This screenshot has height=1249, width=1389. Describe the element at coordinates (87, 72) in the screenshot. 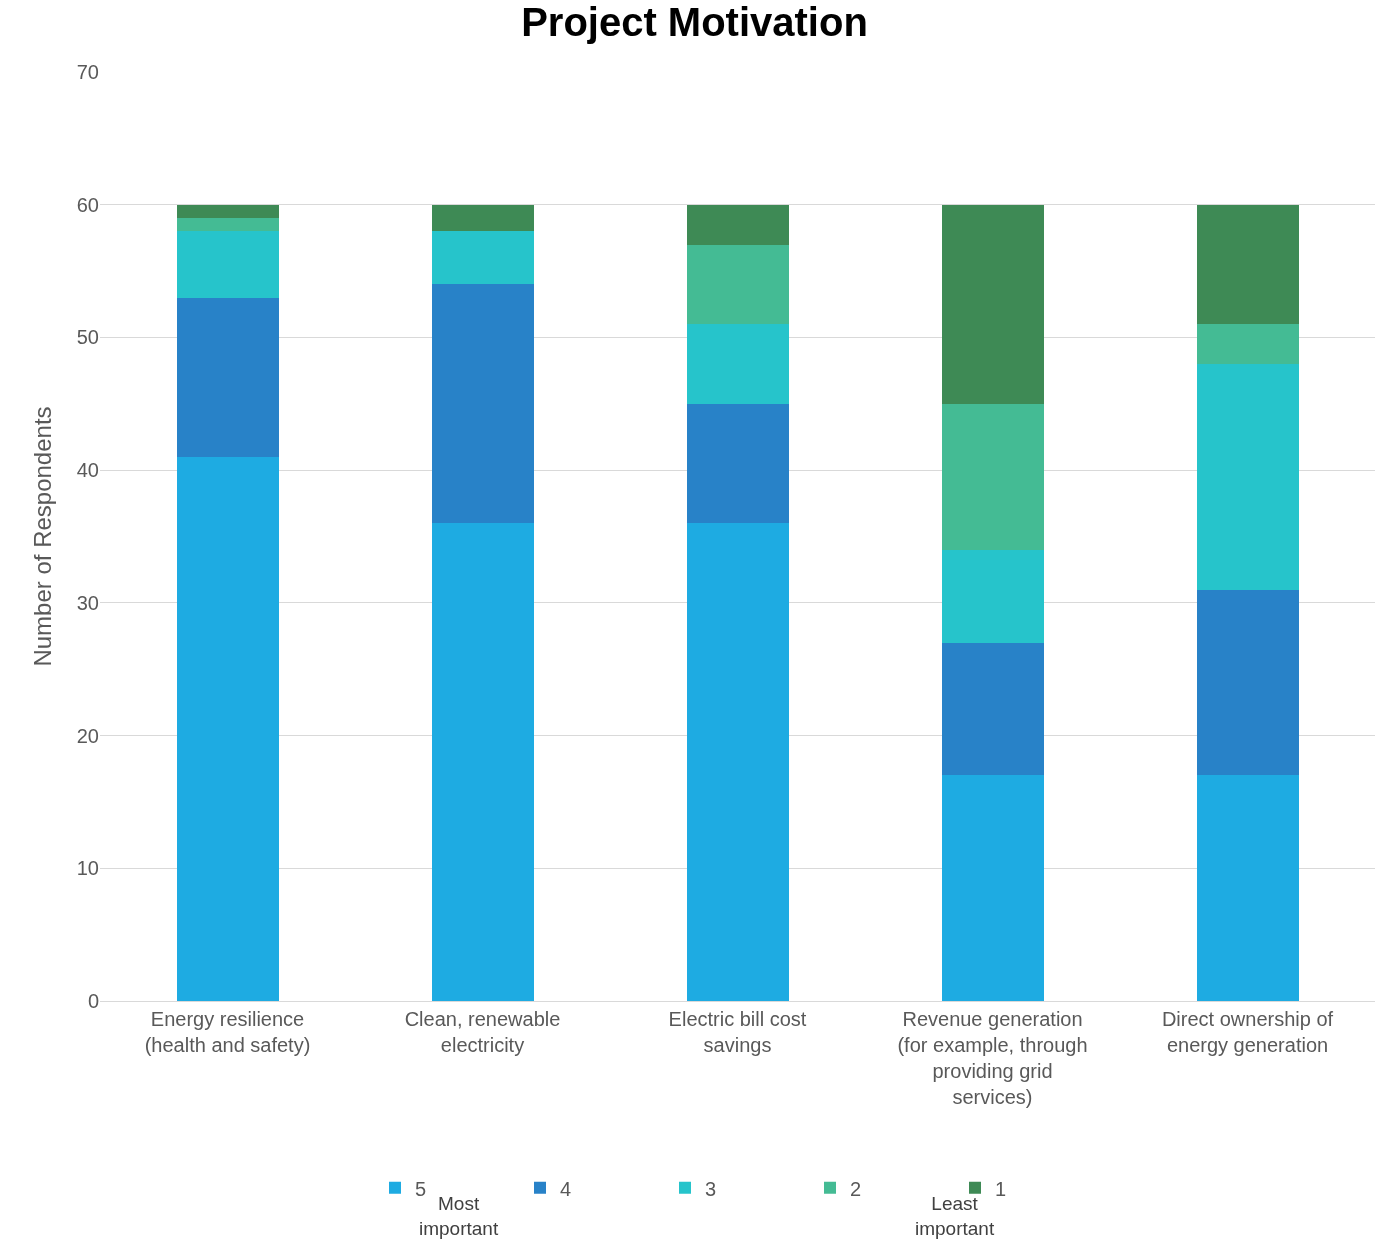

I see `y-tick-label: 70` at that location.